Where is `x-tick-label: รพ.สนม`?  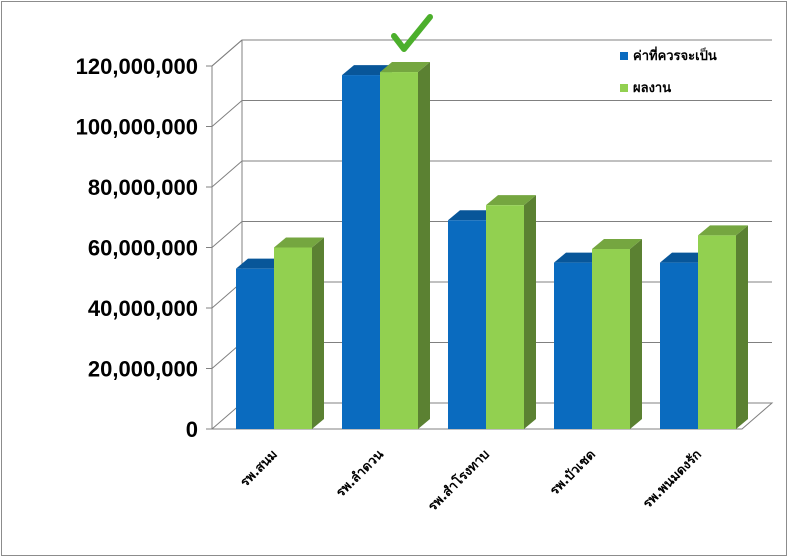 x-tick-label: รพ.สนม is located at coordinates (259, 468).